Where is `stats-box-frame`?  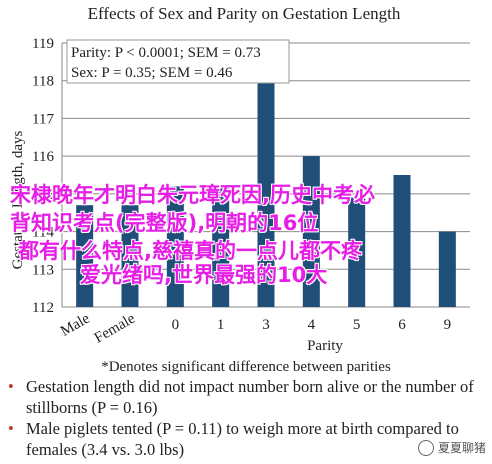 stats-box-frame is located at coordinates (178, 61).